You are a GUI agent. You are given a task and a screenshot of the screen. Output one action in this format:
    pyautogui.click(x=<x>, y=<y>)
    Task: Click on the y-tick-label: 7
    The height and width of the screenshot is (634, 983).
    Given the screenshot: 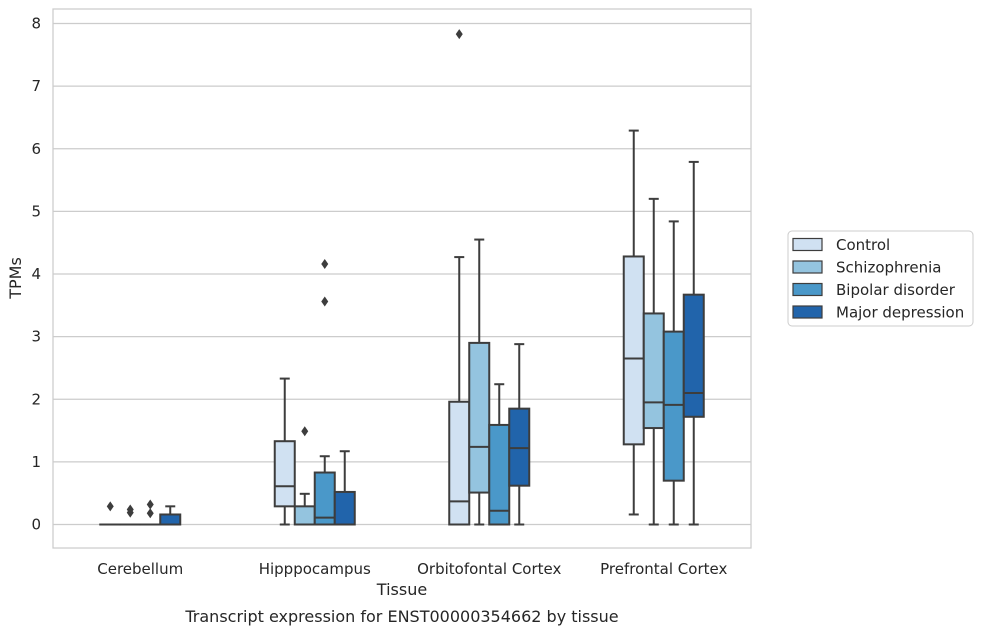 What is the action you would take?
    pyautogui.click(x=36, y=86)
    